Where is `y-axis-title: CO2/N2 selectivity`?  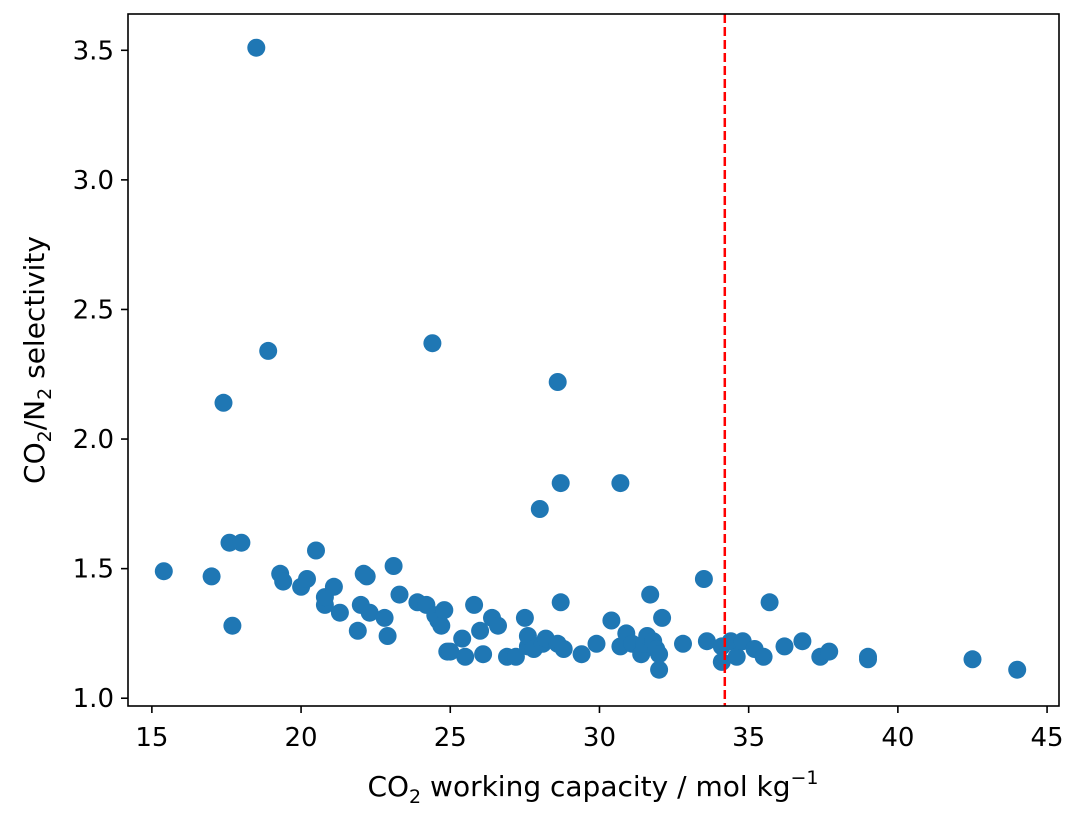
y-axis-title: CO2/N2 selectivity is located at coordinates (37, 360).